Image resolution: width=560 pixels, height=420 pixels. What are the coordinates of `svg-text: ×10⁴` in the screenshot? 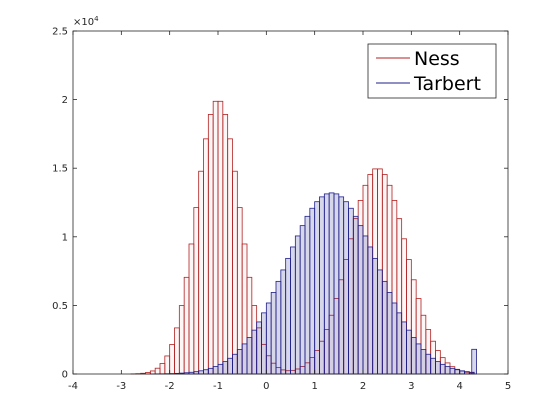 It's located at (86, 21).